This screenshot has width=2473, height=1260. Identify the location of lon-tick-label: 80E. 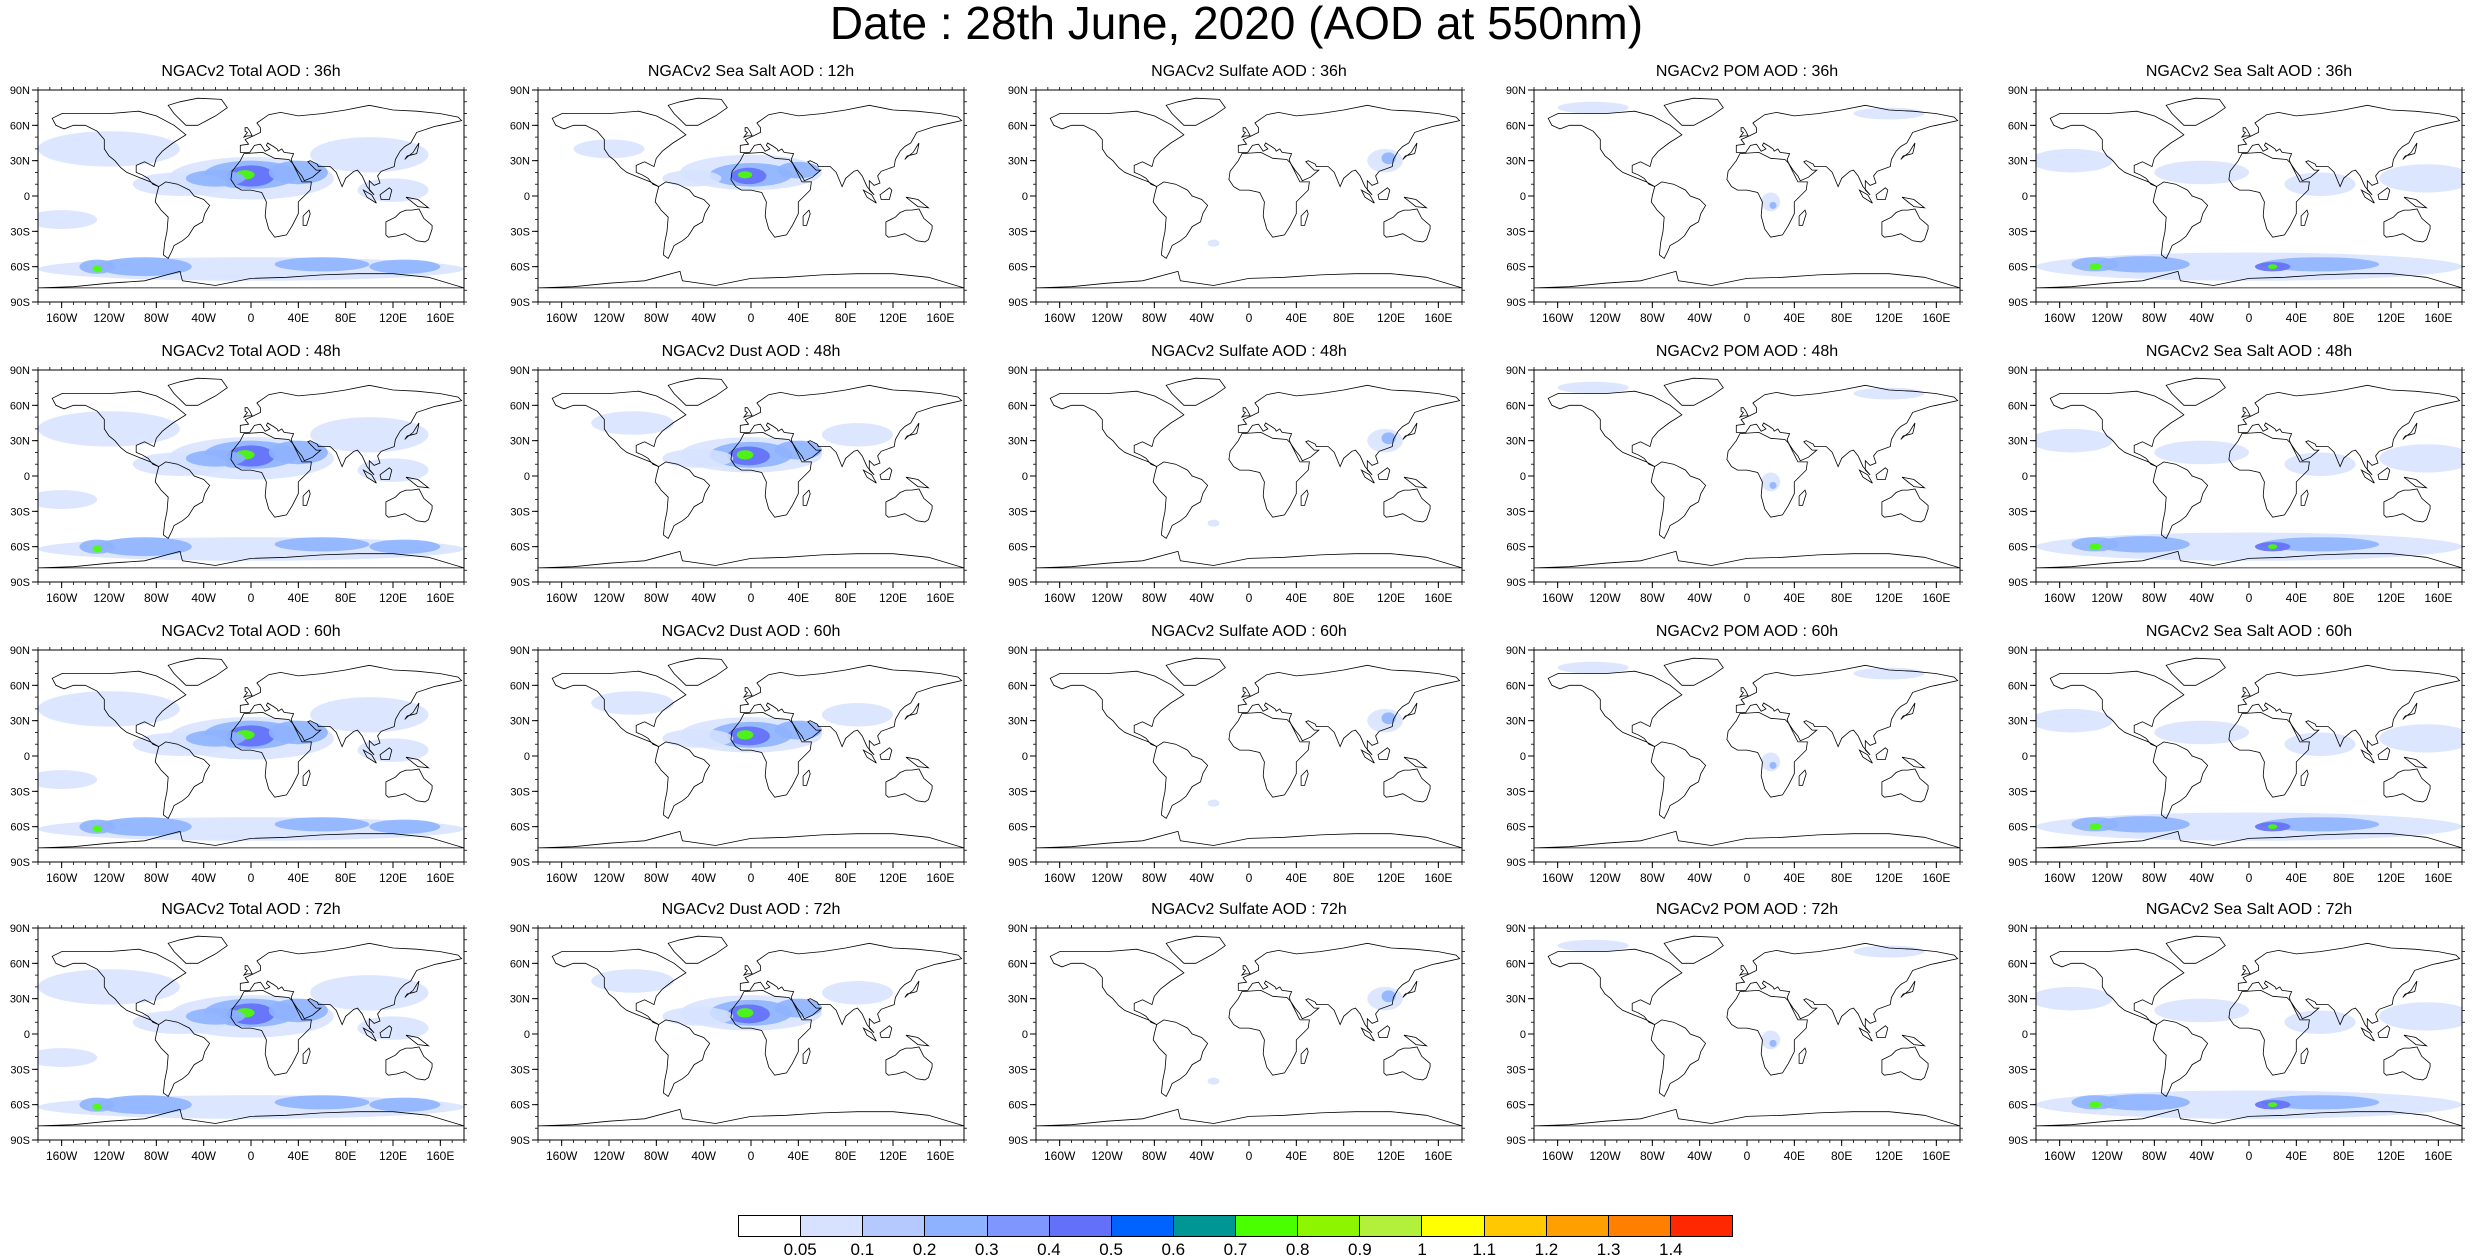
(1841, 598).